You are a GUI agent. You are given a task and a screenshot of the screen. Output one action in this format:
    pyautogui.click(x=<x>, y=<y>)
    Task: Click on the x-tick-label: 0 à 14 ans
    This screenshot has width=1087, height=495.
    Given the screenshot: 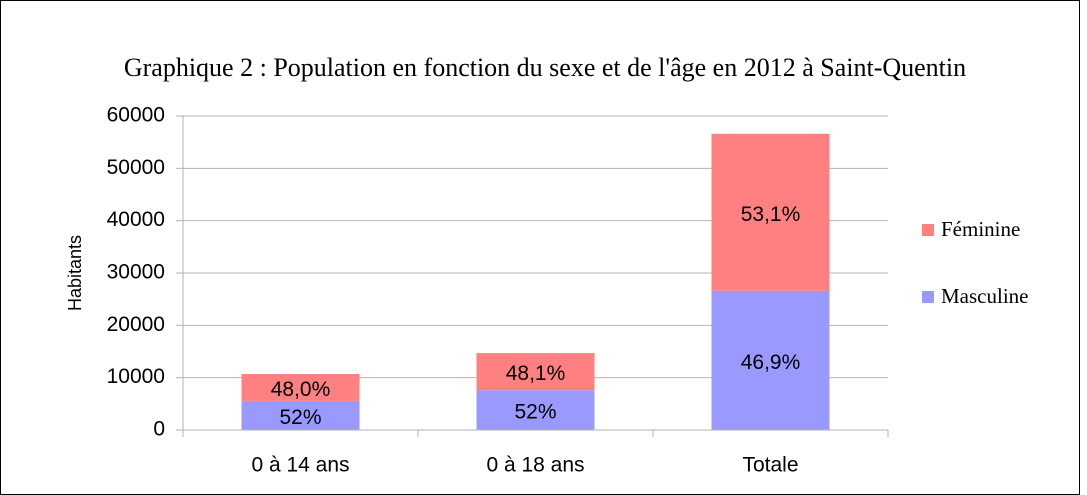 What is the action you would take?
    pyautogui.click(x=300, y=465)
    